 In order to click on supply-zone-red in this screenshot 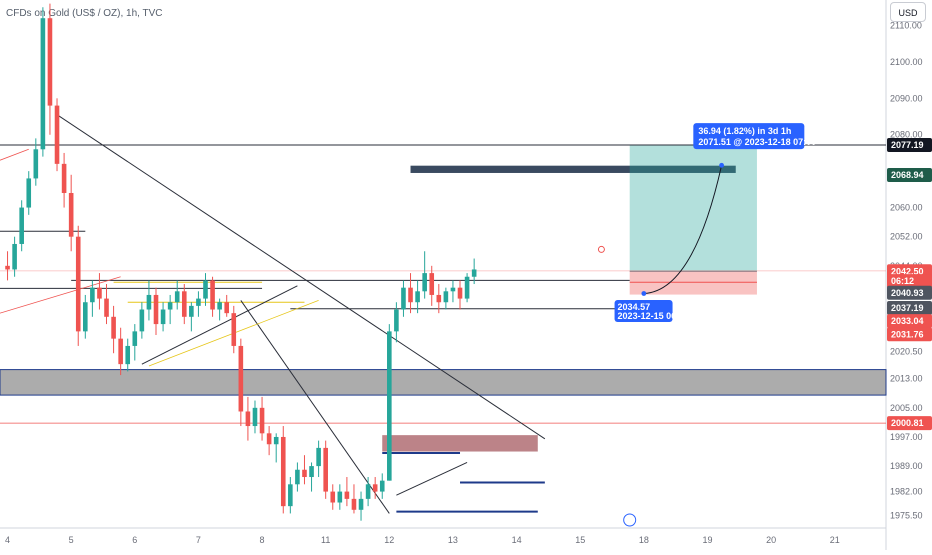, I will do `click(460, 443)`.